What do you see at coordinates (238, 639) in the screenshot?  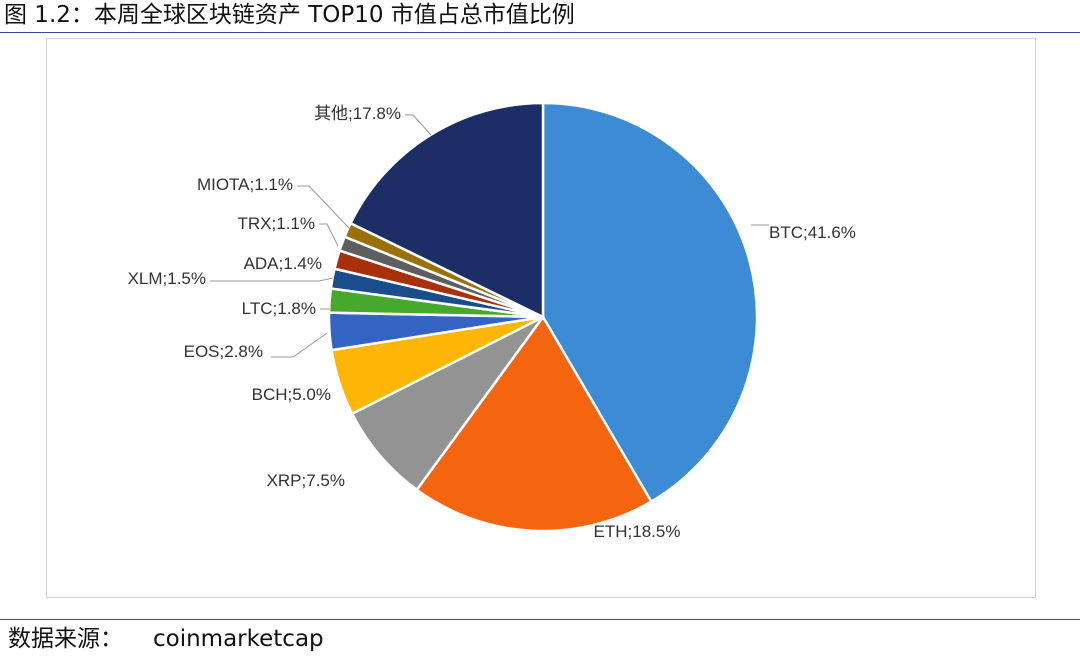 I see `source-value: coinmarketcap` at bounding box center [238, 639].